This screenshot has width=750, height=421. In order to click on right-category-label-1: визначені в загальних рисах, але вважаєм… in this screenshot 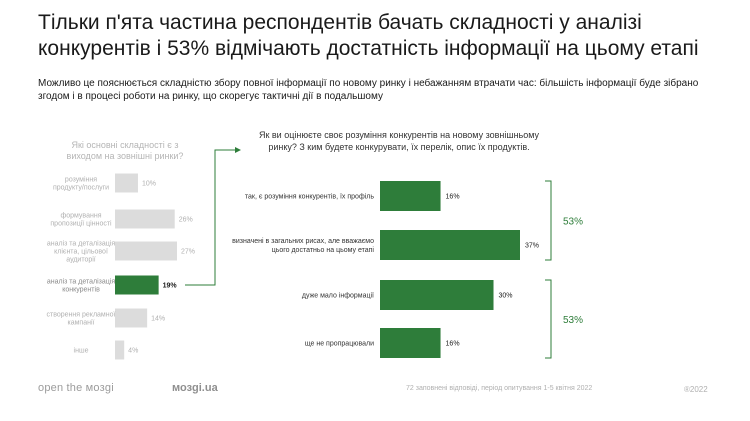, I will do `click(303, 245)`.